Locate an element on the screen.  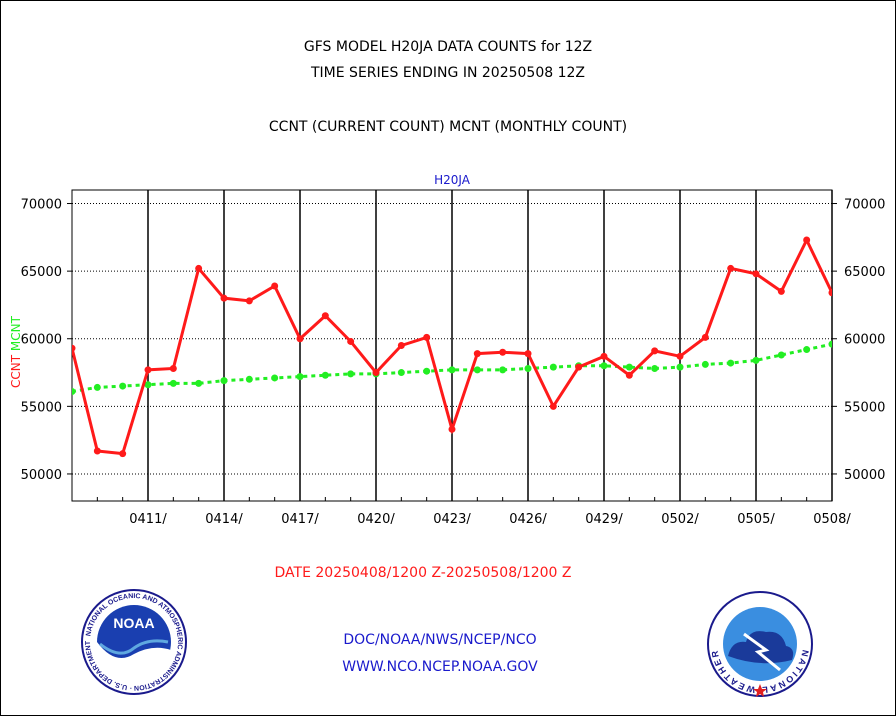
x-tick-label: 0429/ is located at coordinates (604, 519).